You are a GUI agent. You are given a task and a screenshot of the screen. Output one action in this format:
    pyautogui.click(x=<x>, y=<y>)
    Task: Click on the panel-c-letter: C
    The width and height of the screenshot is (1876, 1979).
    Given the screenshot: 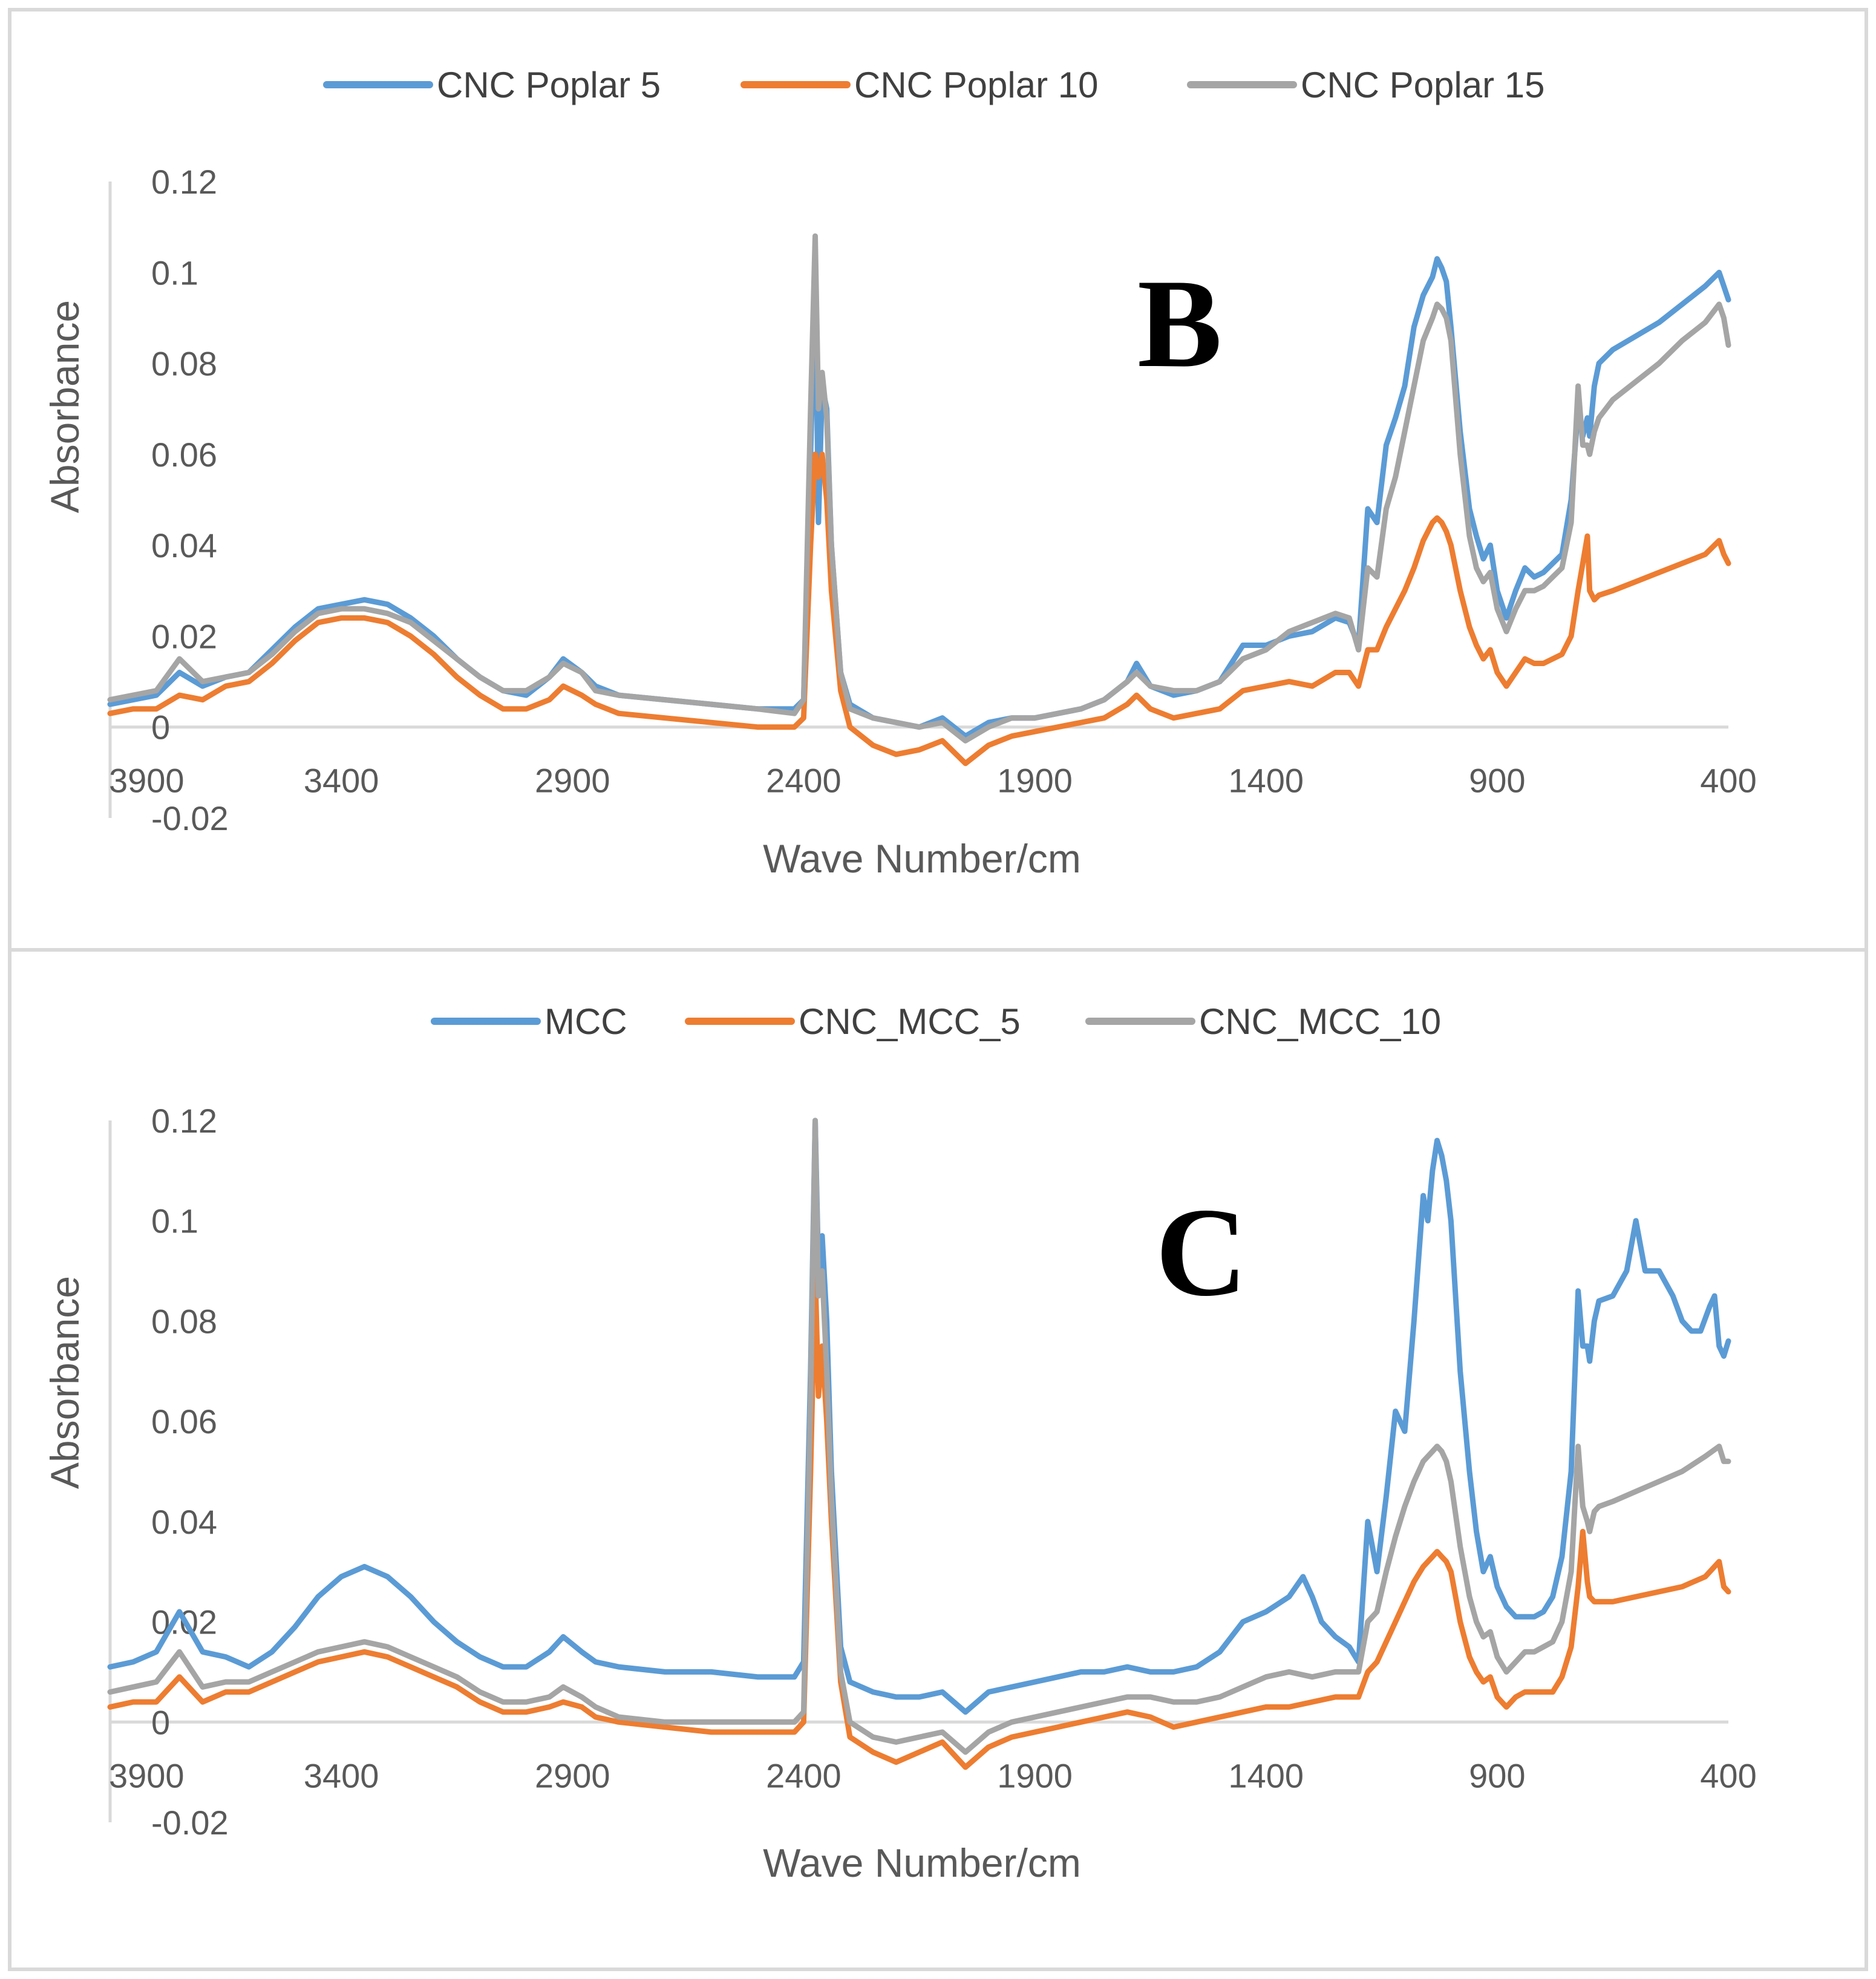 What is the action you would take?
    pyautogui.click(x=1201, y=1252)
    